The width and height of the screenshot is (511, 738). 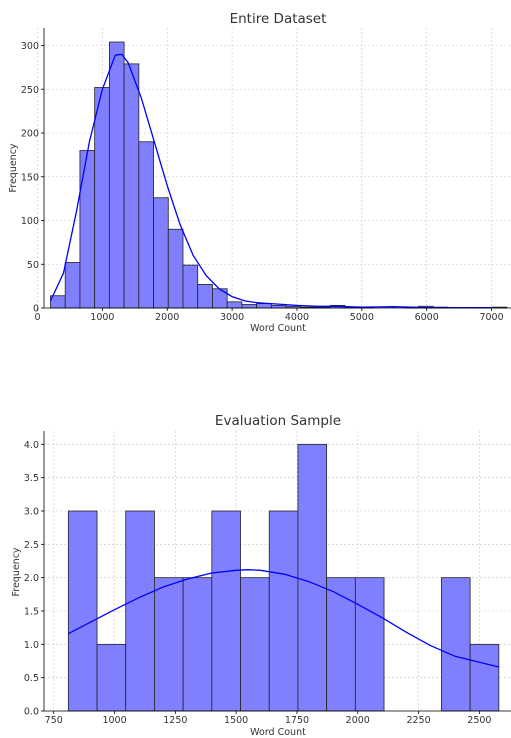 What do you see at coordinates (232, 317) in the screenshot?
I see `x-tick-label: 3000` at bounding box center [232, 317].